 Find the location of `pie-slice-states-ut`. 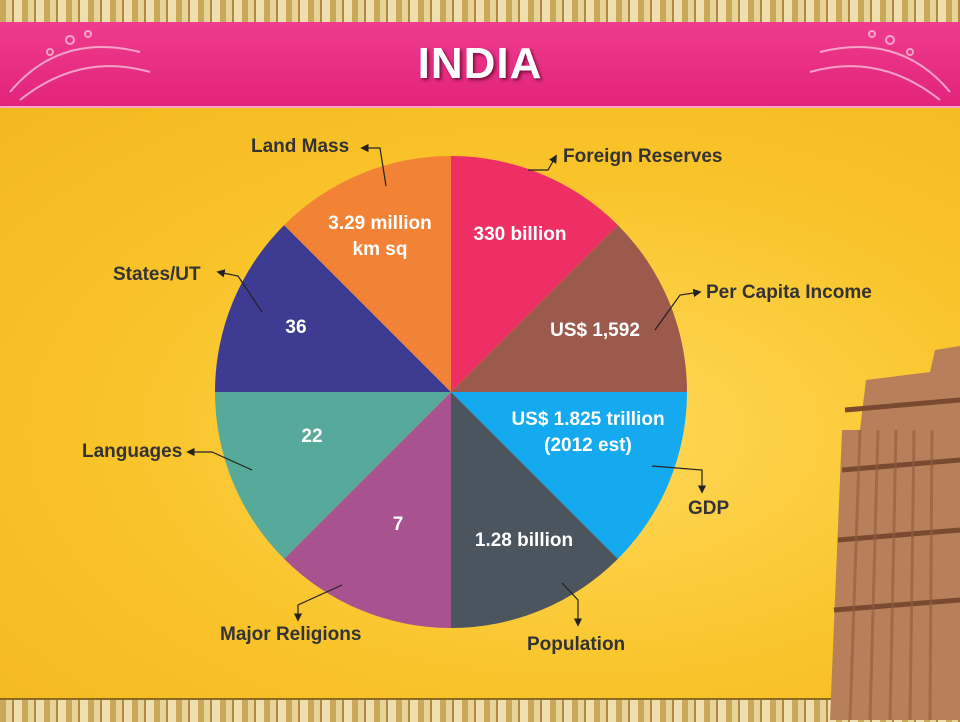

pie-slice-states-ut is located at coordinates (333, 308).